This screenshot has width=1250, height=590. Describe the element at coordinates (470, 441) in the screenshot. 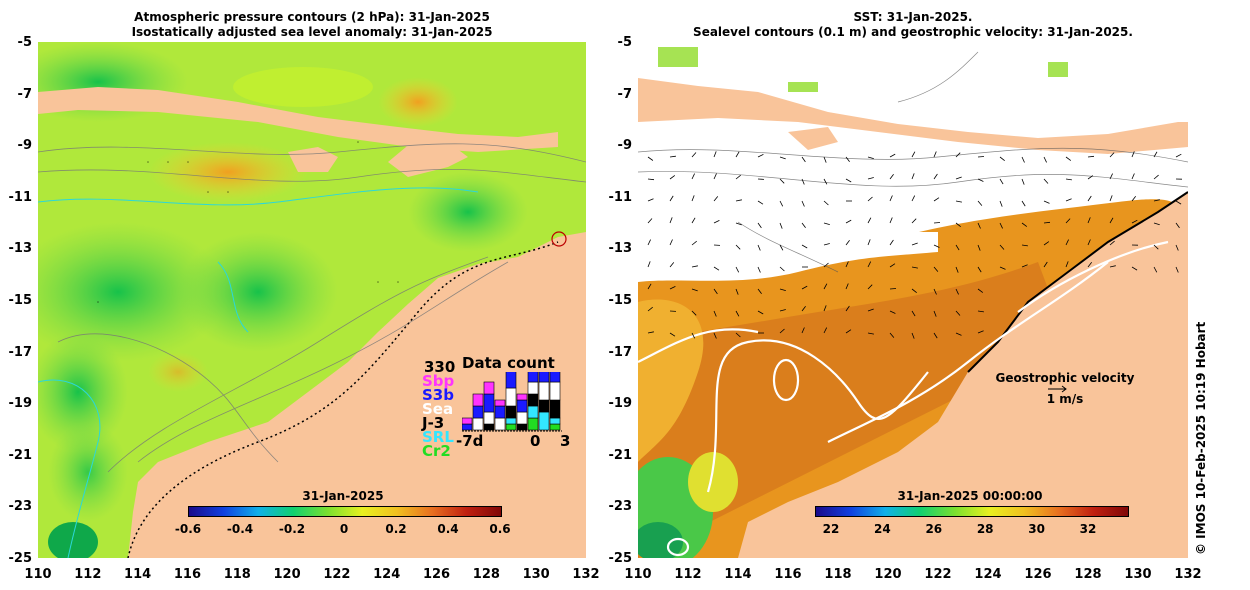

I see `data-count-xlabel-start: -7d` at that location.